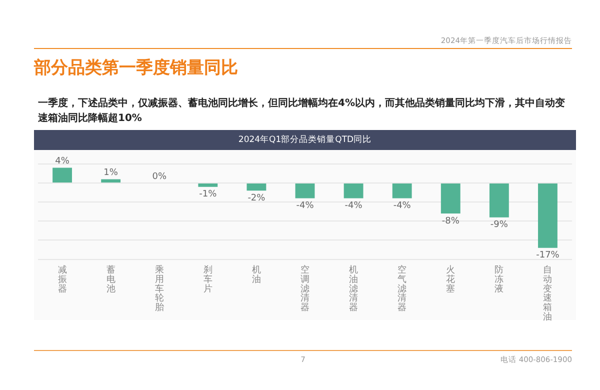 The image size is (600, 390). Describe the element at coordinates (159, 177) in the screenshot. I see `data-label: 0%` at that location.